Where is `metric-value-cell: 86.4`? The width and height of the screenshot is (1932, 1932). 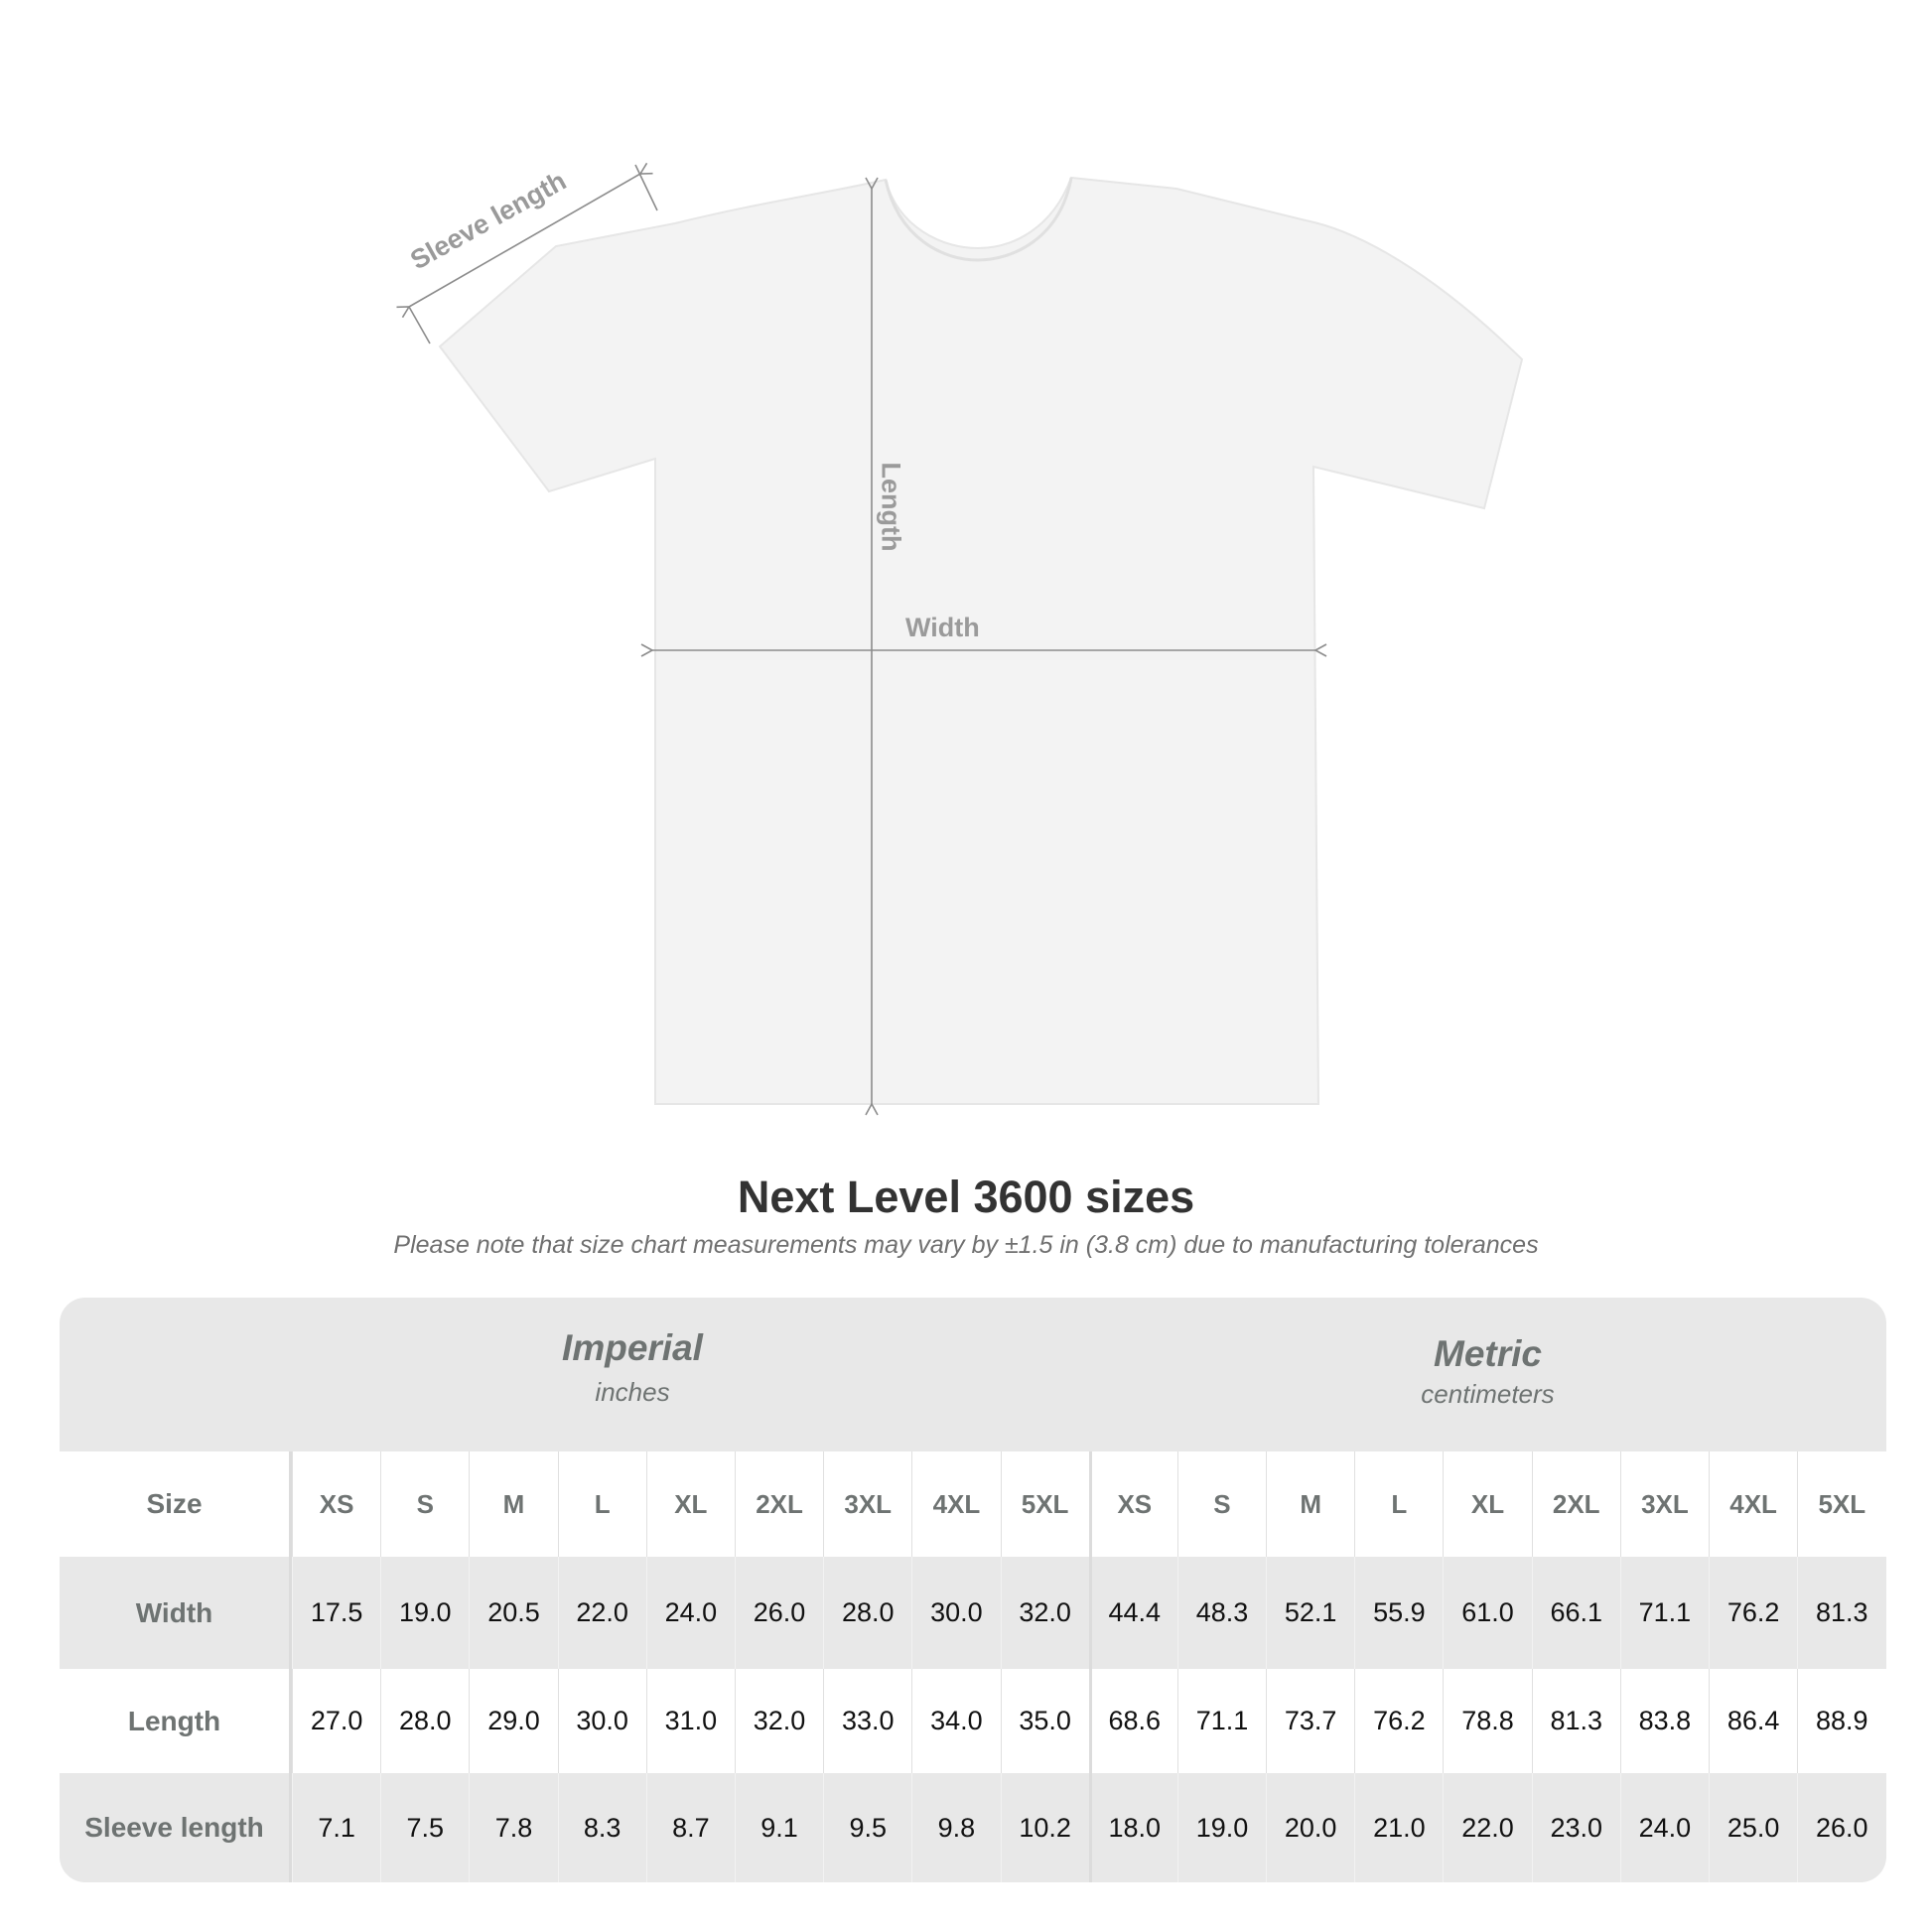 metric-value-cell: 86.4 is located at coordinates (1753, 1721).